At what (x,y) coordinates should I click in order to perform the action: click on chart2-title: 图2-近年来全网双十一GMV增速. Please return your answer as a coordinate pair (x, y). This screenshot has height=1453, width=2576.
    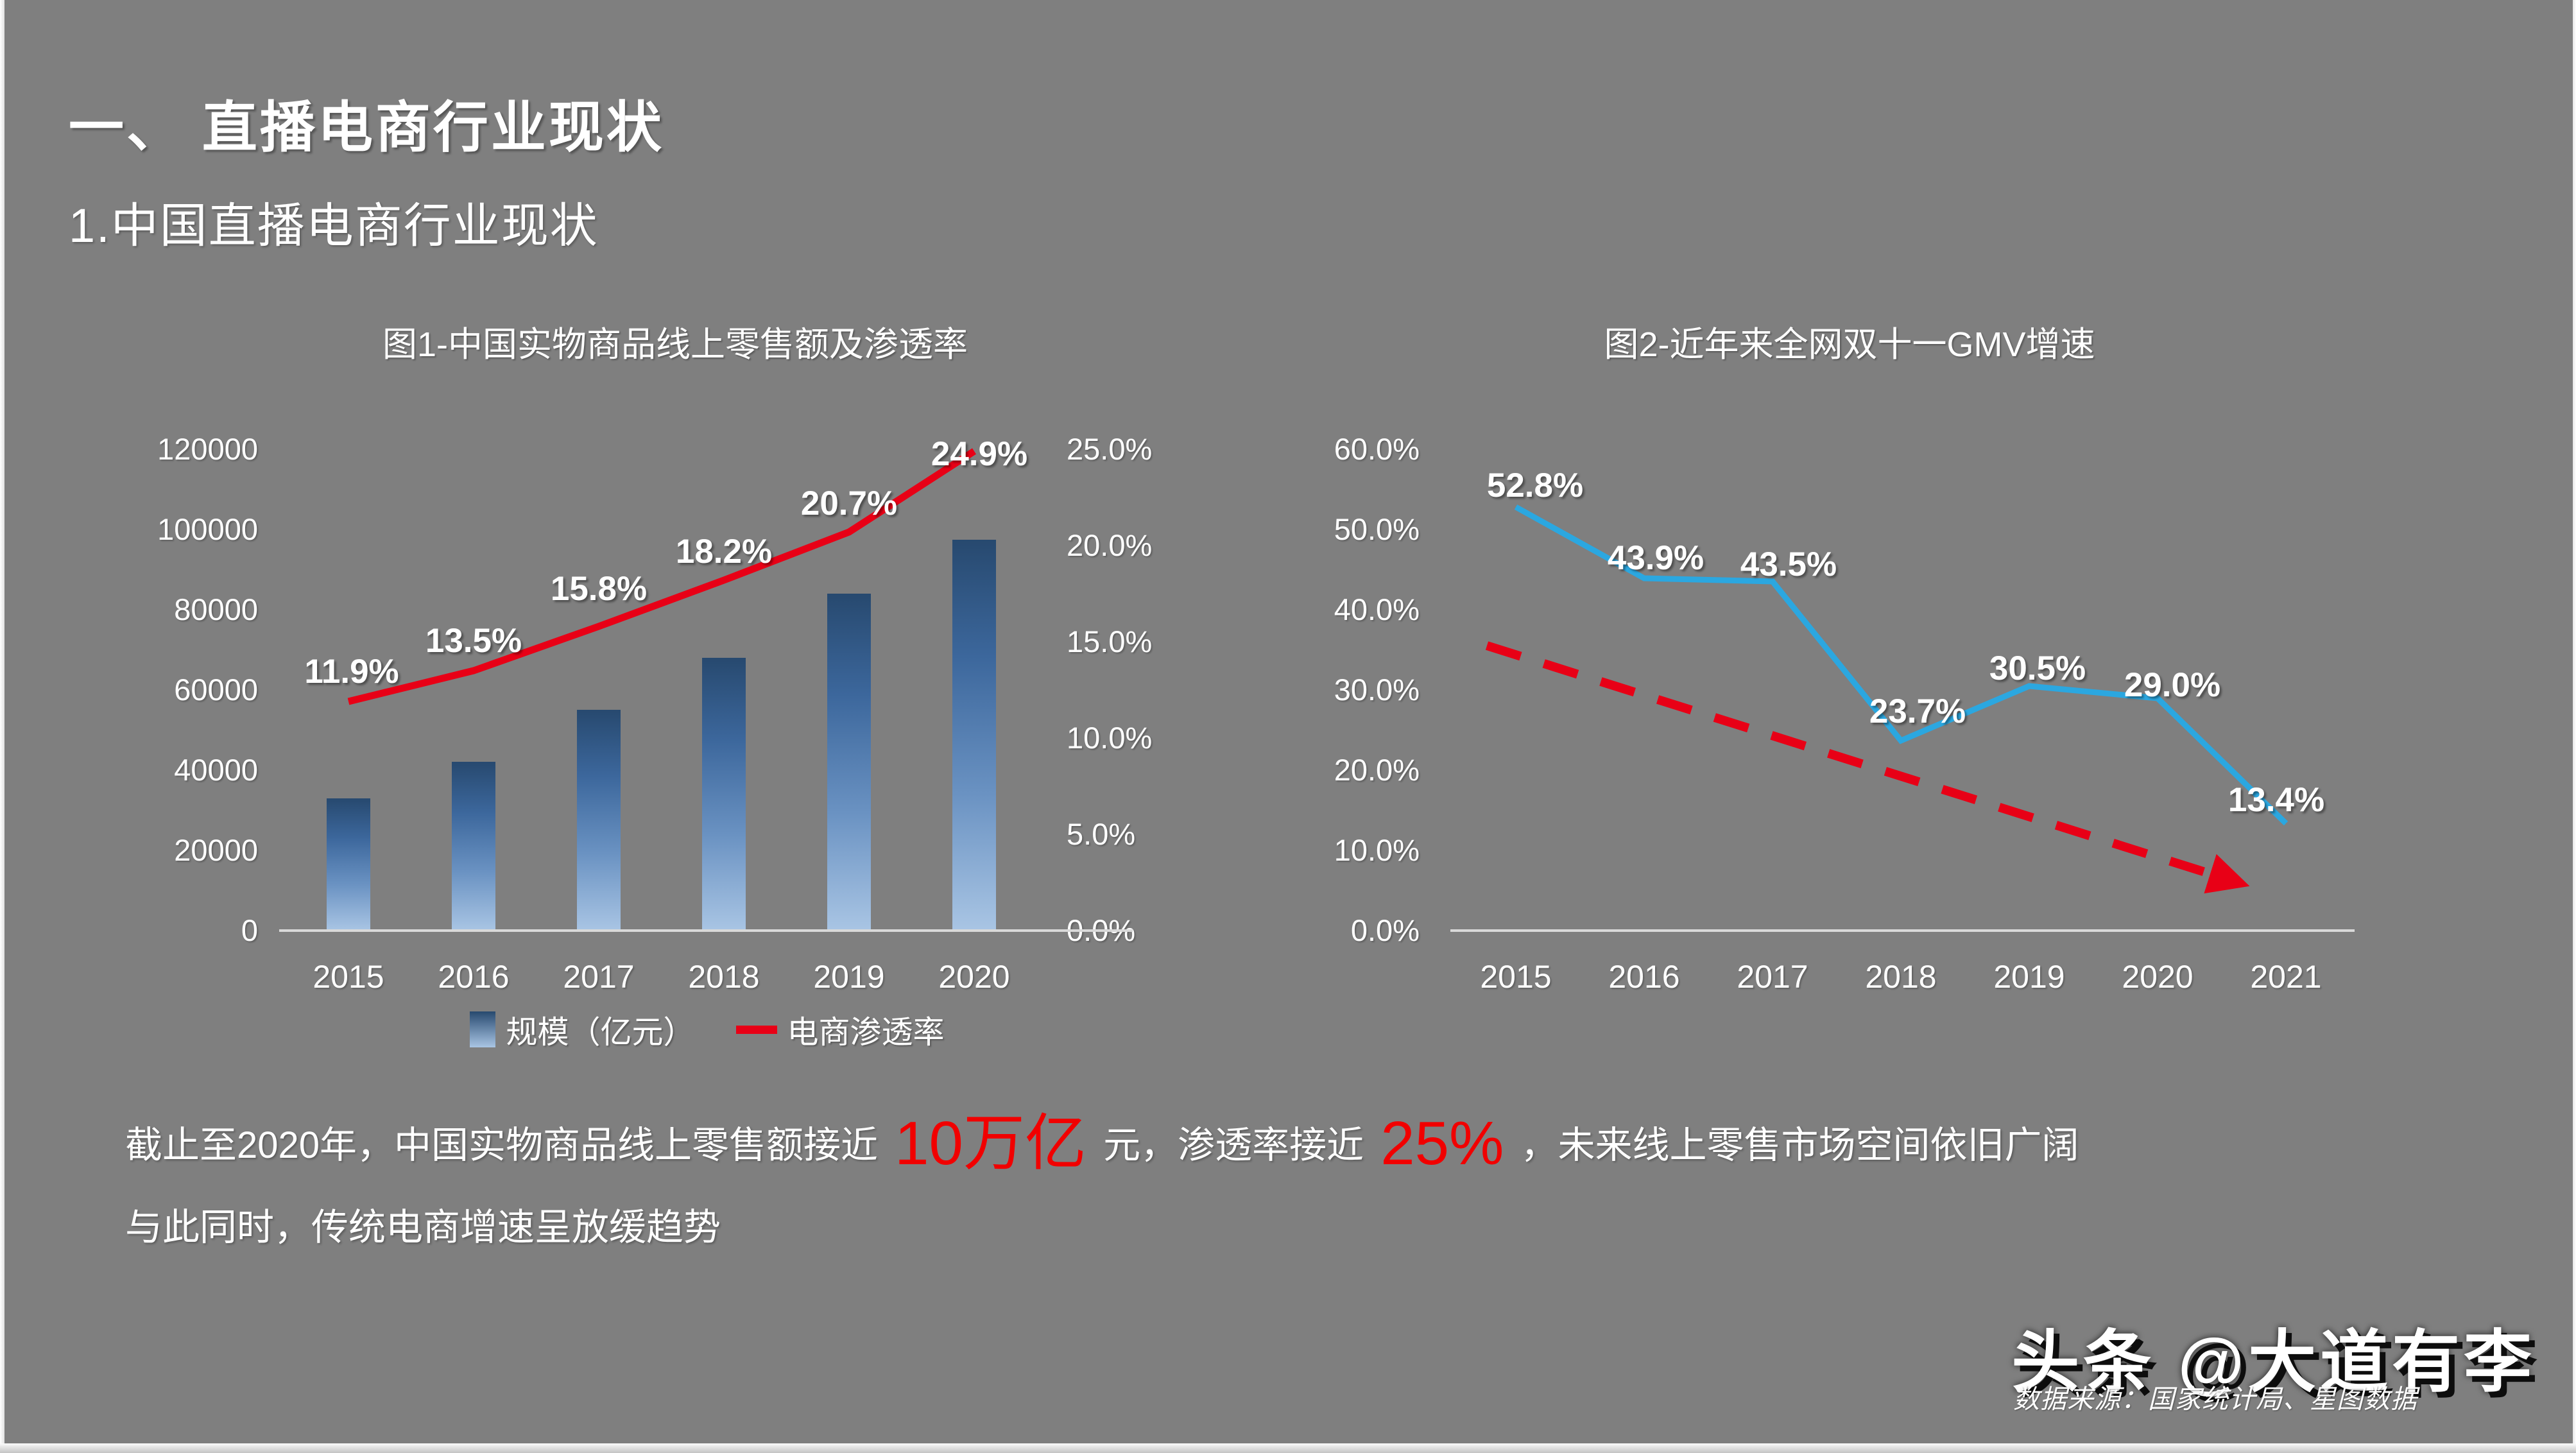
    Looking at the image, I should click on (1849, 344).